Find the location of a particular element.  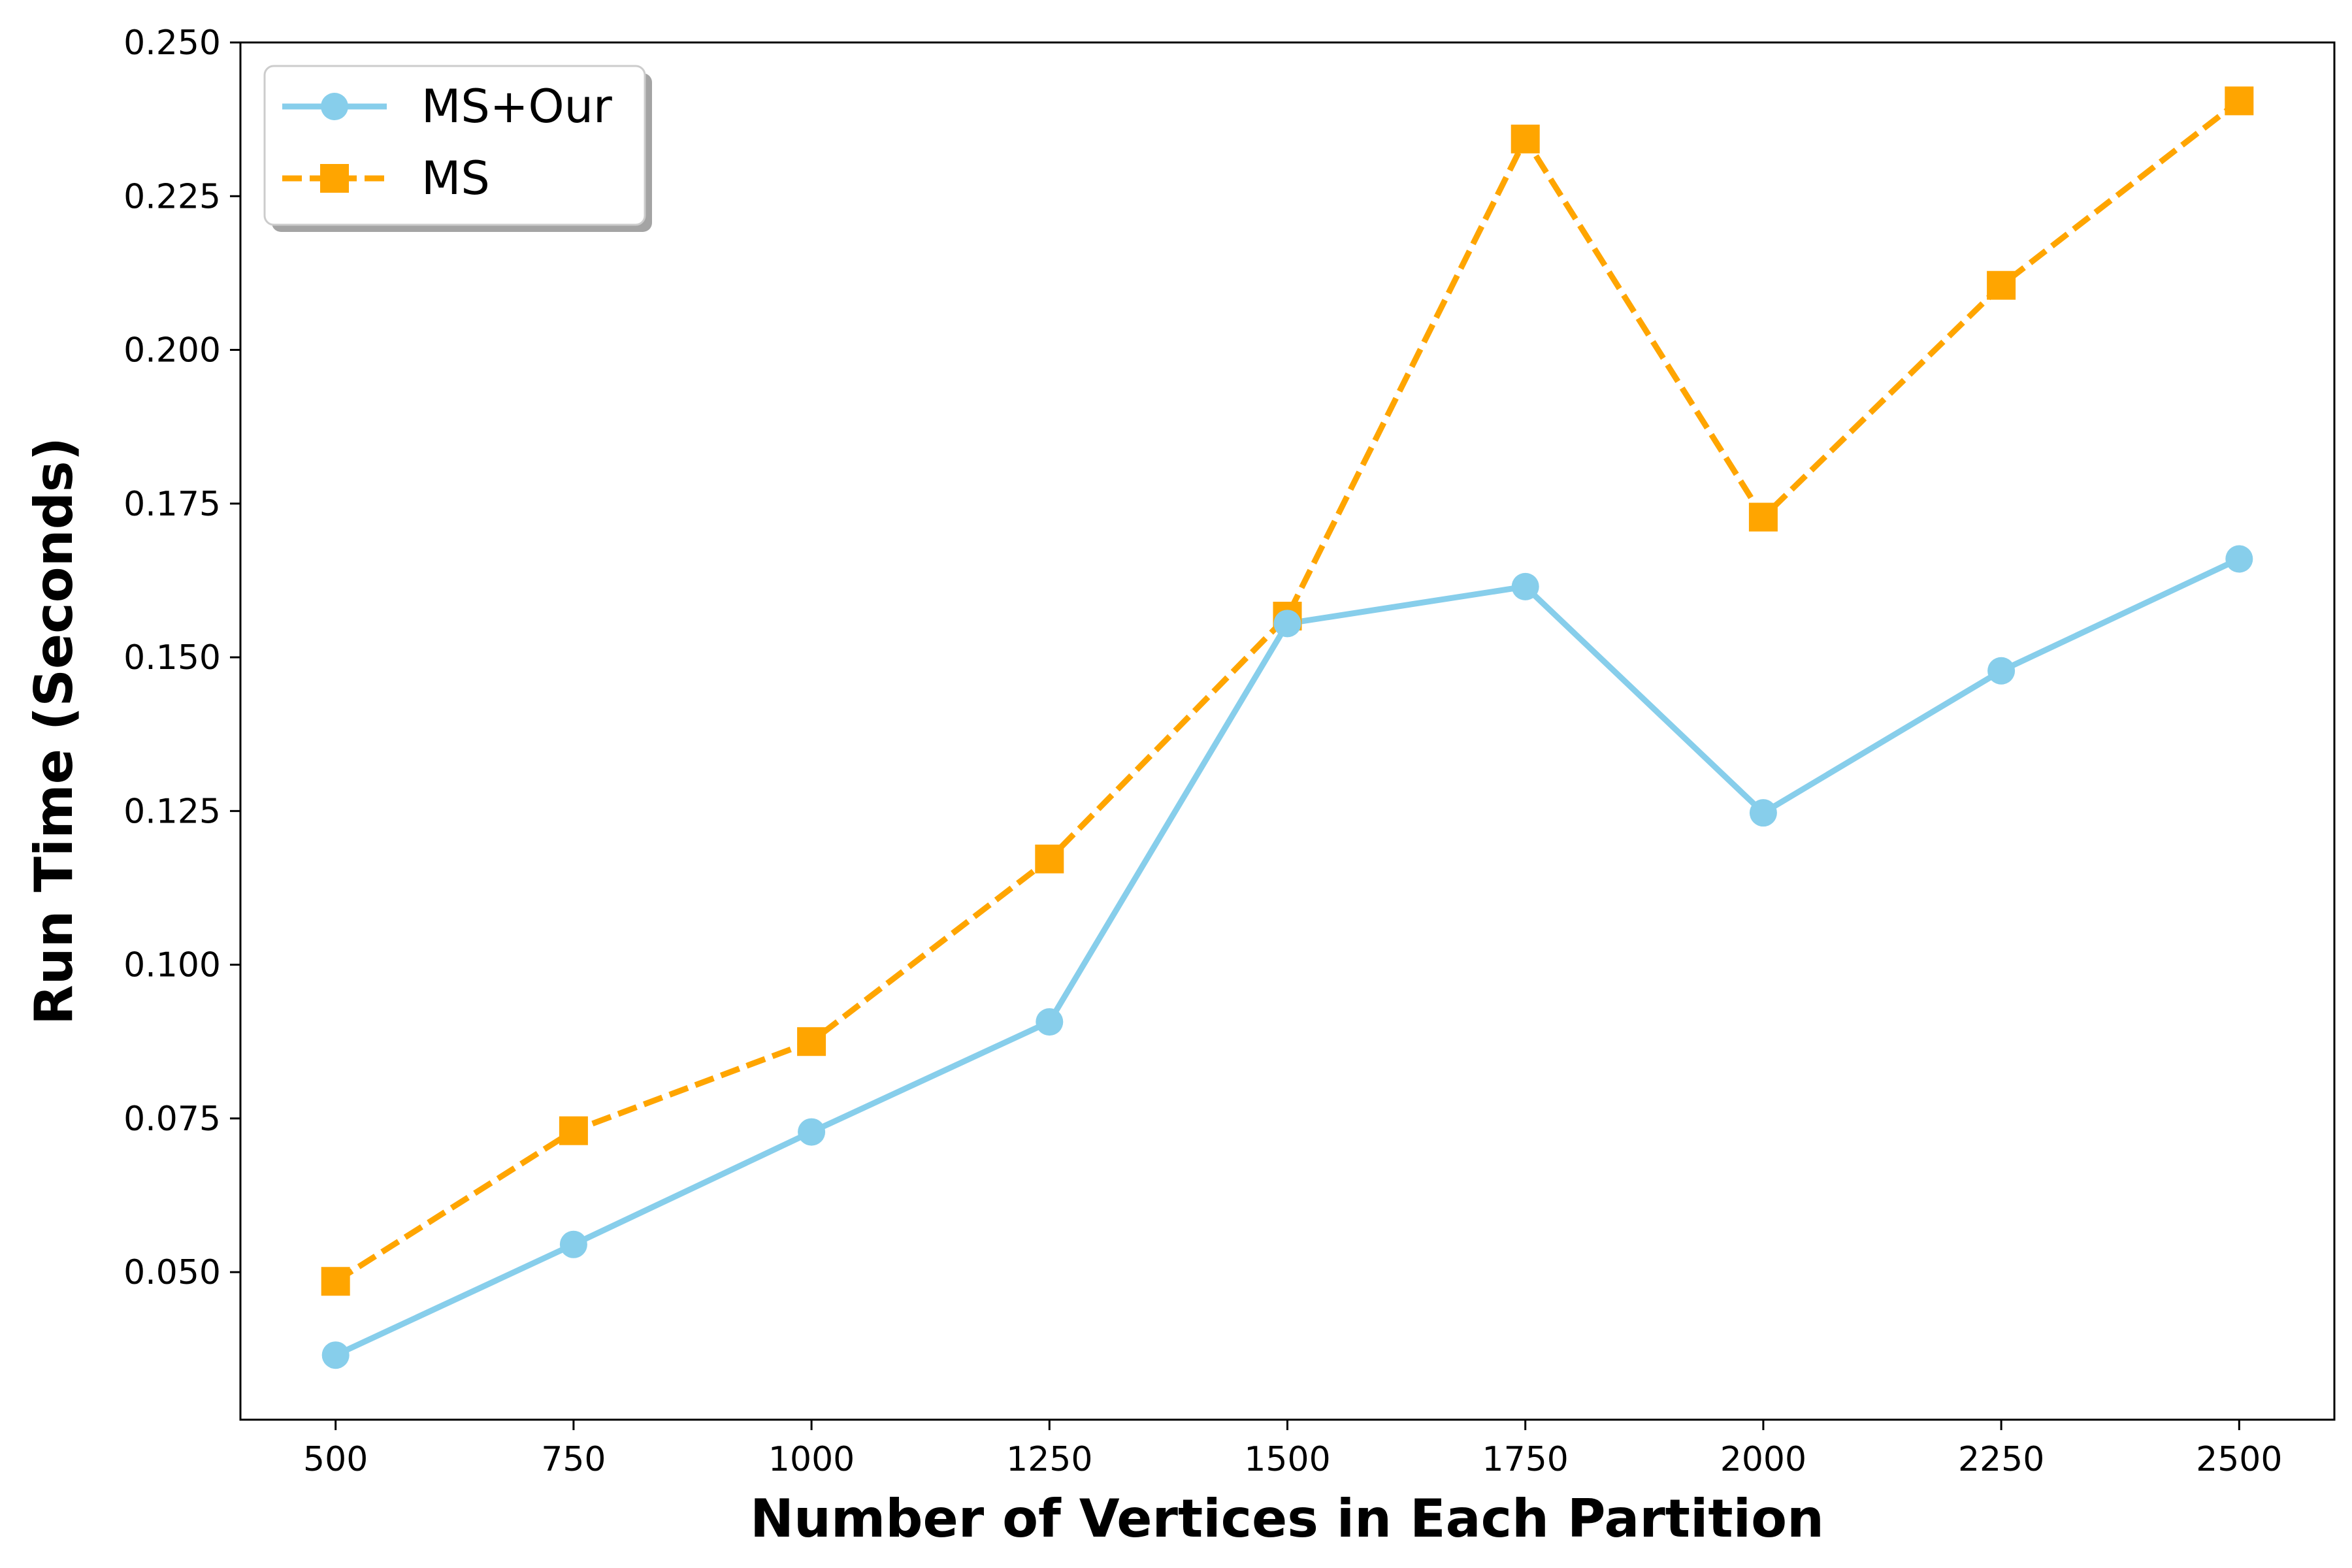

y-tick-label: 0.250 is located at coordinates (172, 43).